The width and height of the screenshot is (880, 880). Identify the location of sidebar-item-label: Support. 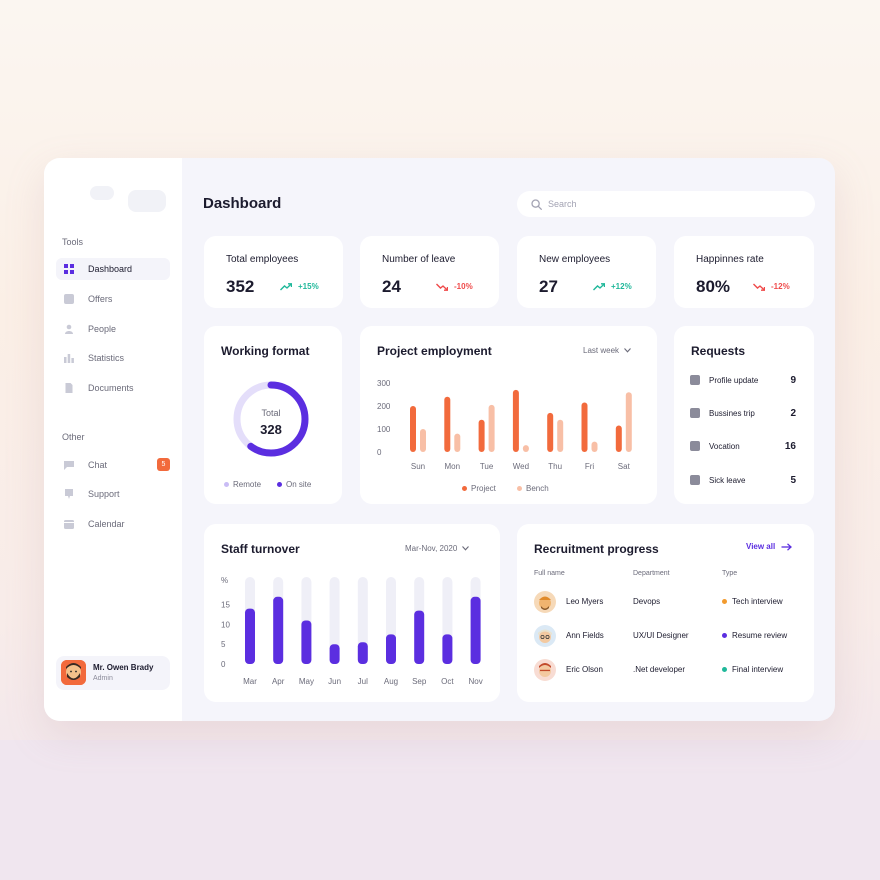
(104, 494).